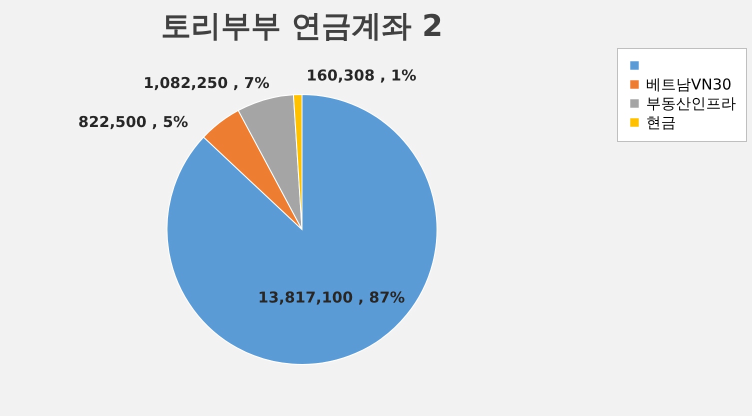 This screenshot has height=416, width=752. What do you see at coordinates (661, 123) in the screenshot?
I see `legend-label: 현금` at bounding box center [661, 123].